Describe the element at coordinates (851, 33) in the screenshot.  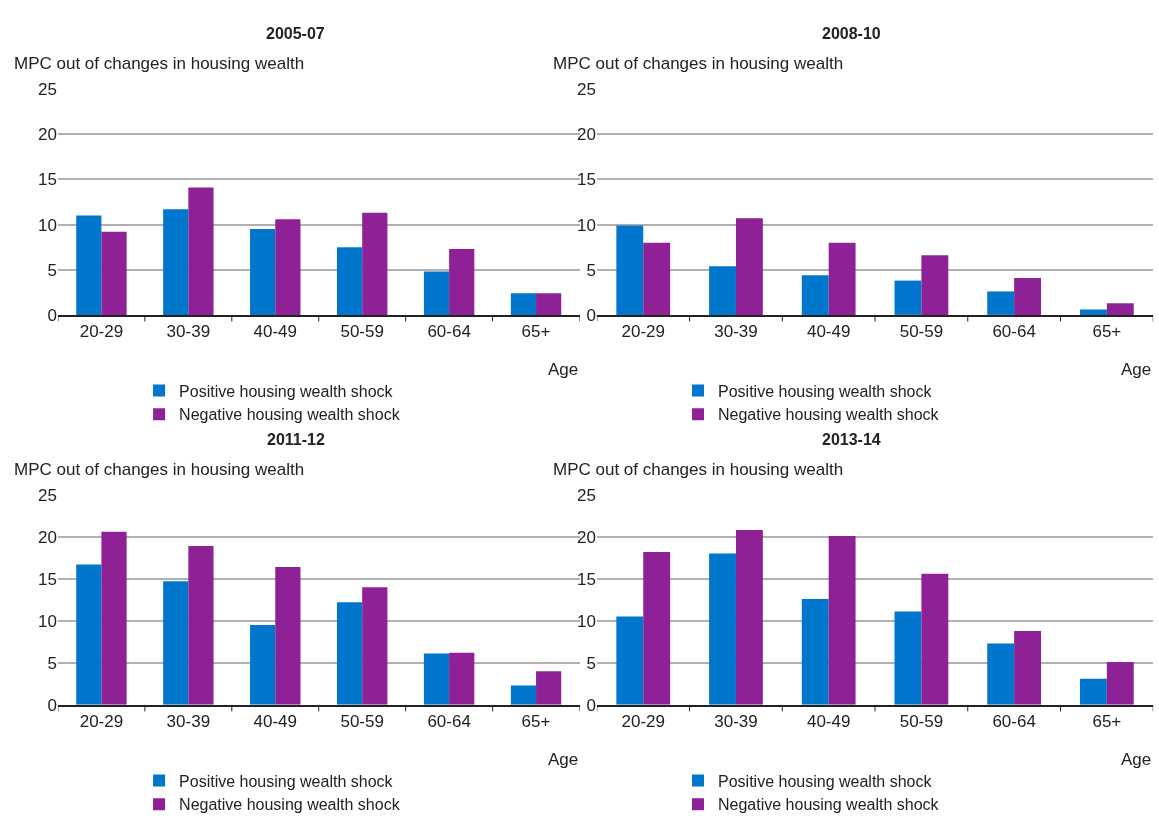
I see `chart-title: 2008-10` at that location.